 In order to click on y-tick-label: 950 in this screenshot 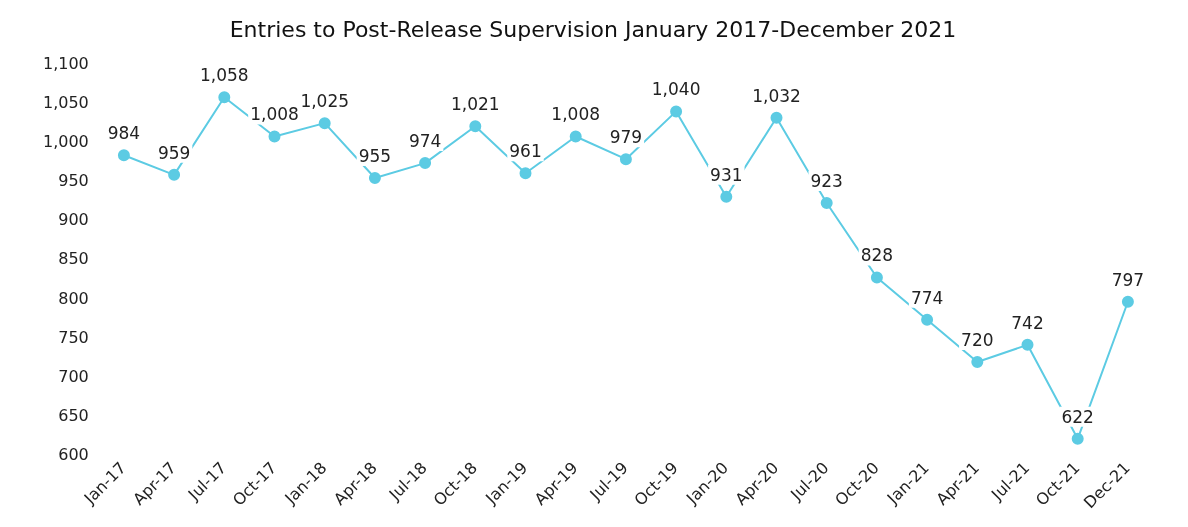, I will do `click(73, 181)`.